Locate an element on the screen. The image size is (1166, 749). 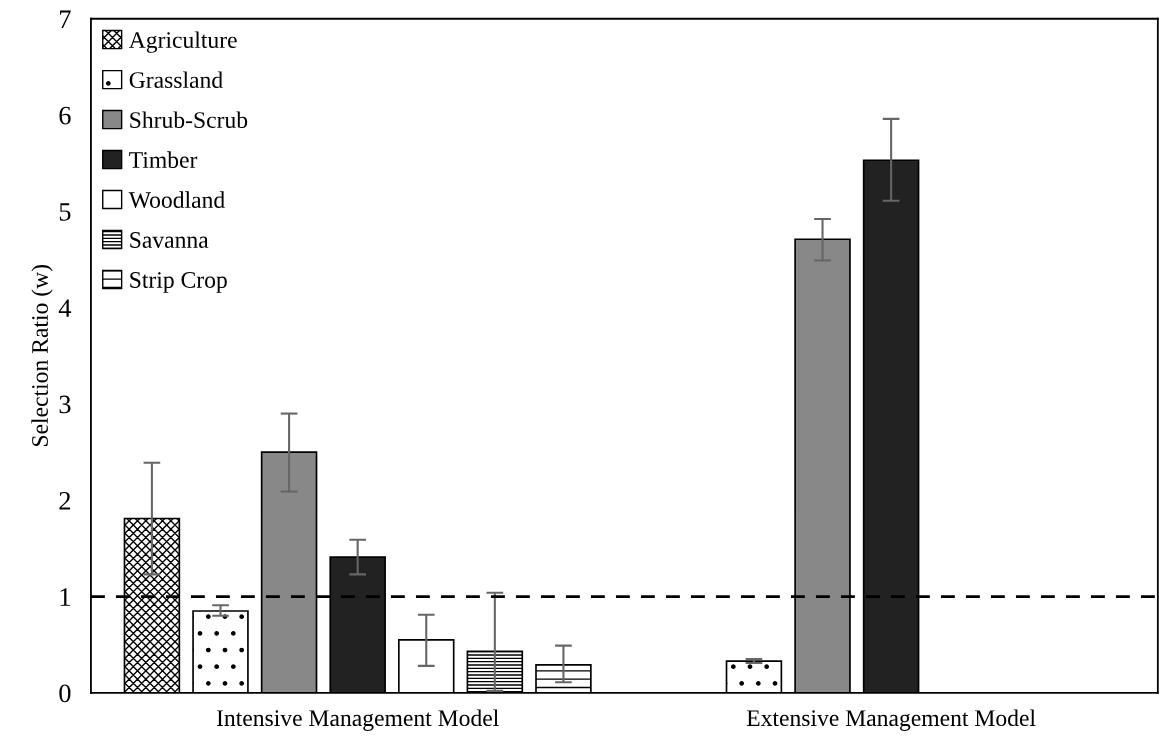
y-tick-label: 7 is located at coordinates (65, 19).